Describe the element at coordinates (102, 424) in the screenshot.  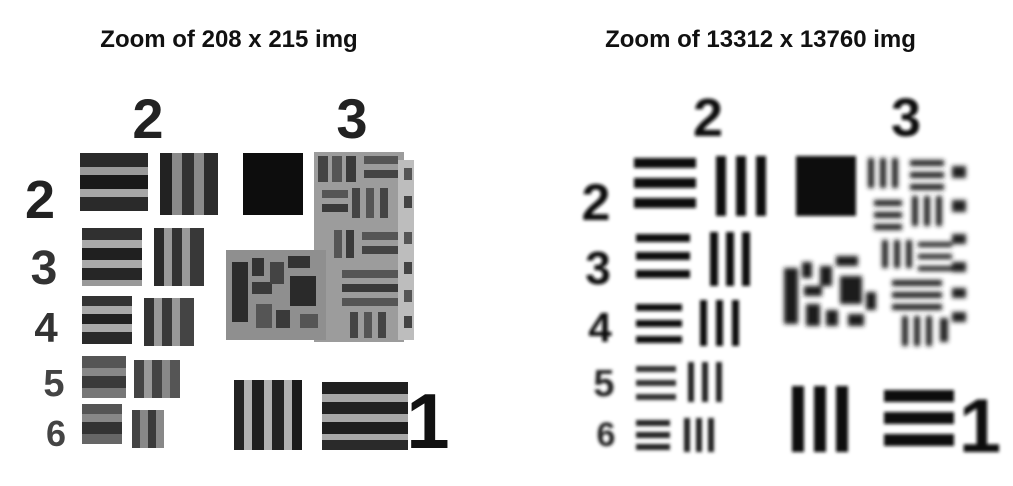
I see `bars-6-horizontal` at that location.